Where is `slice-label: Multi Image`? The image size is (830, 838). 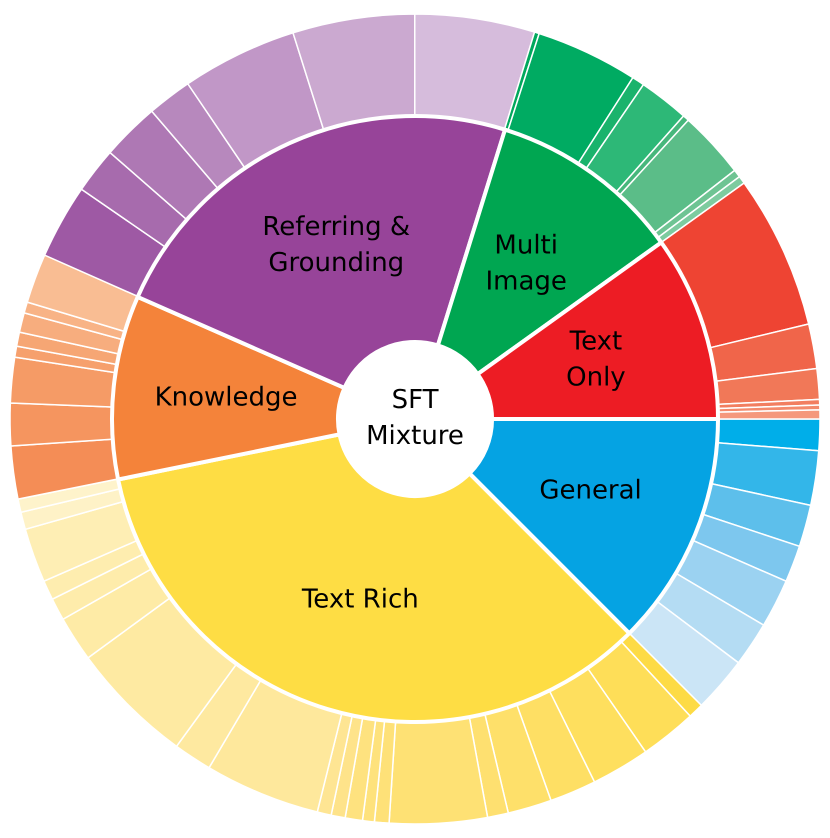 slice-label: Multi Image is located at coordinates (526, 263).